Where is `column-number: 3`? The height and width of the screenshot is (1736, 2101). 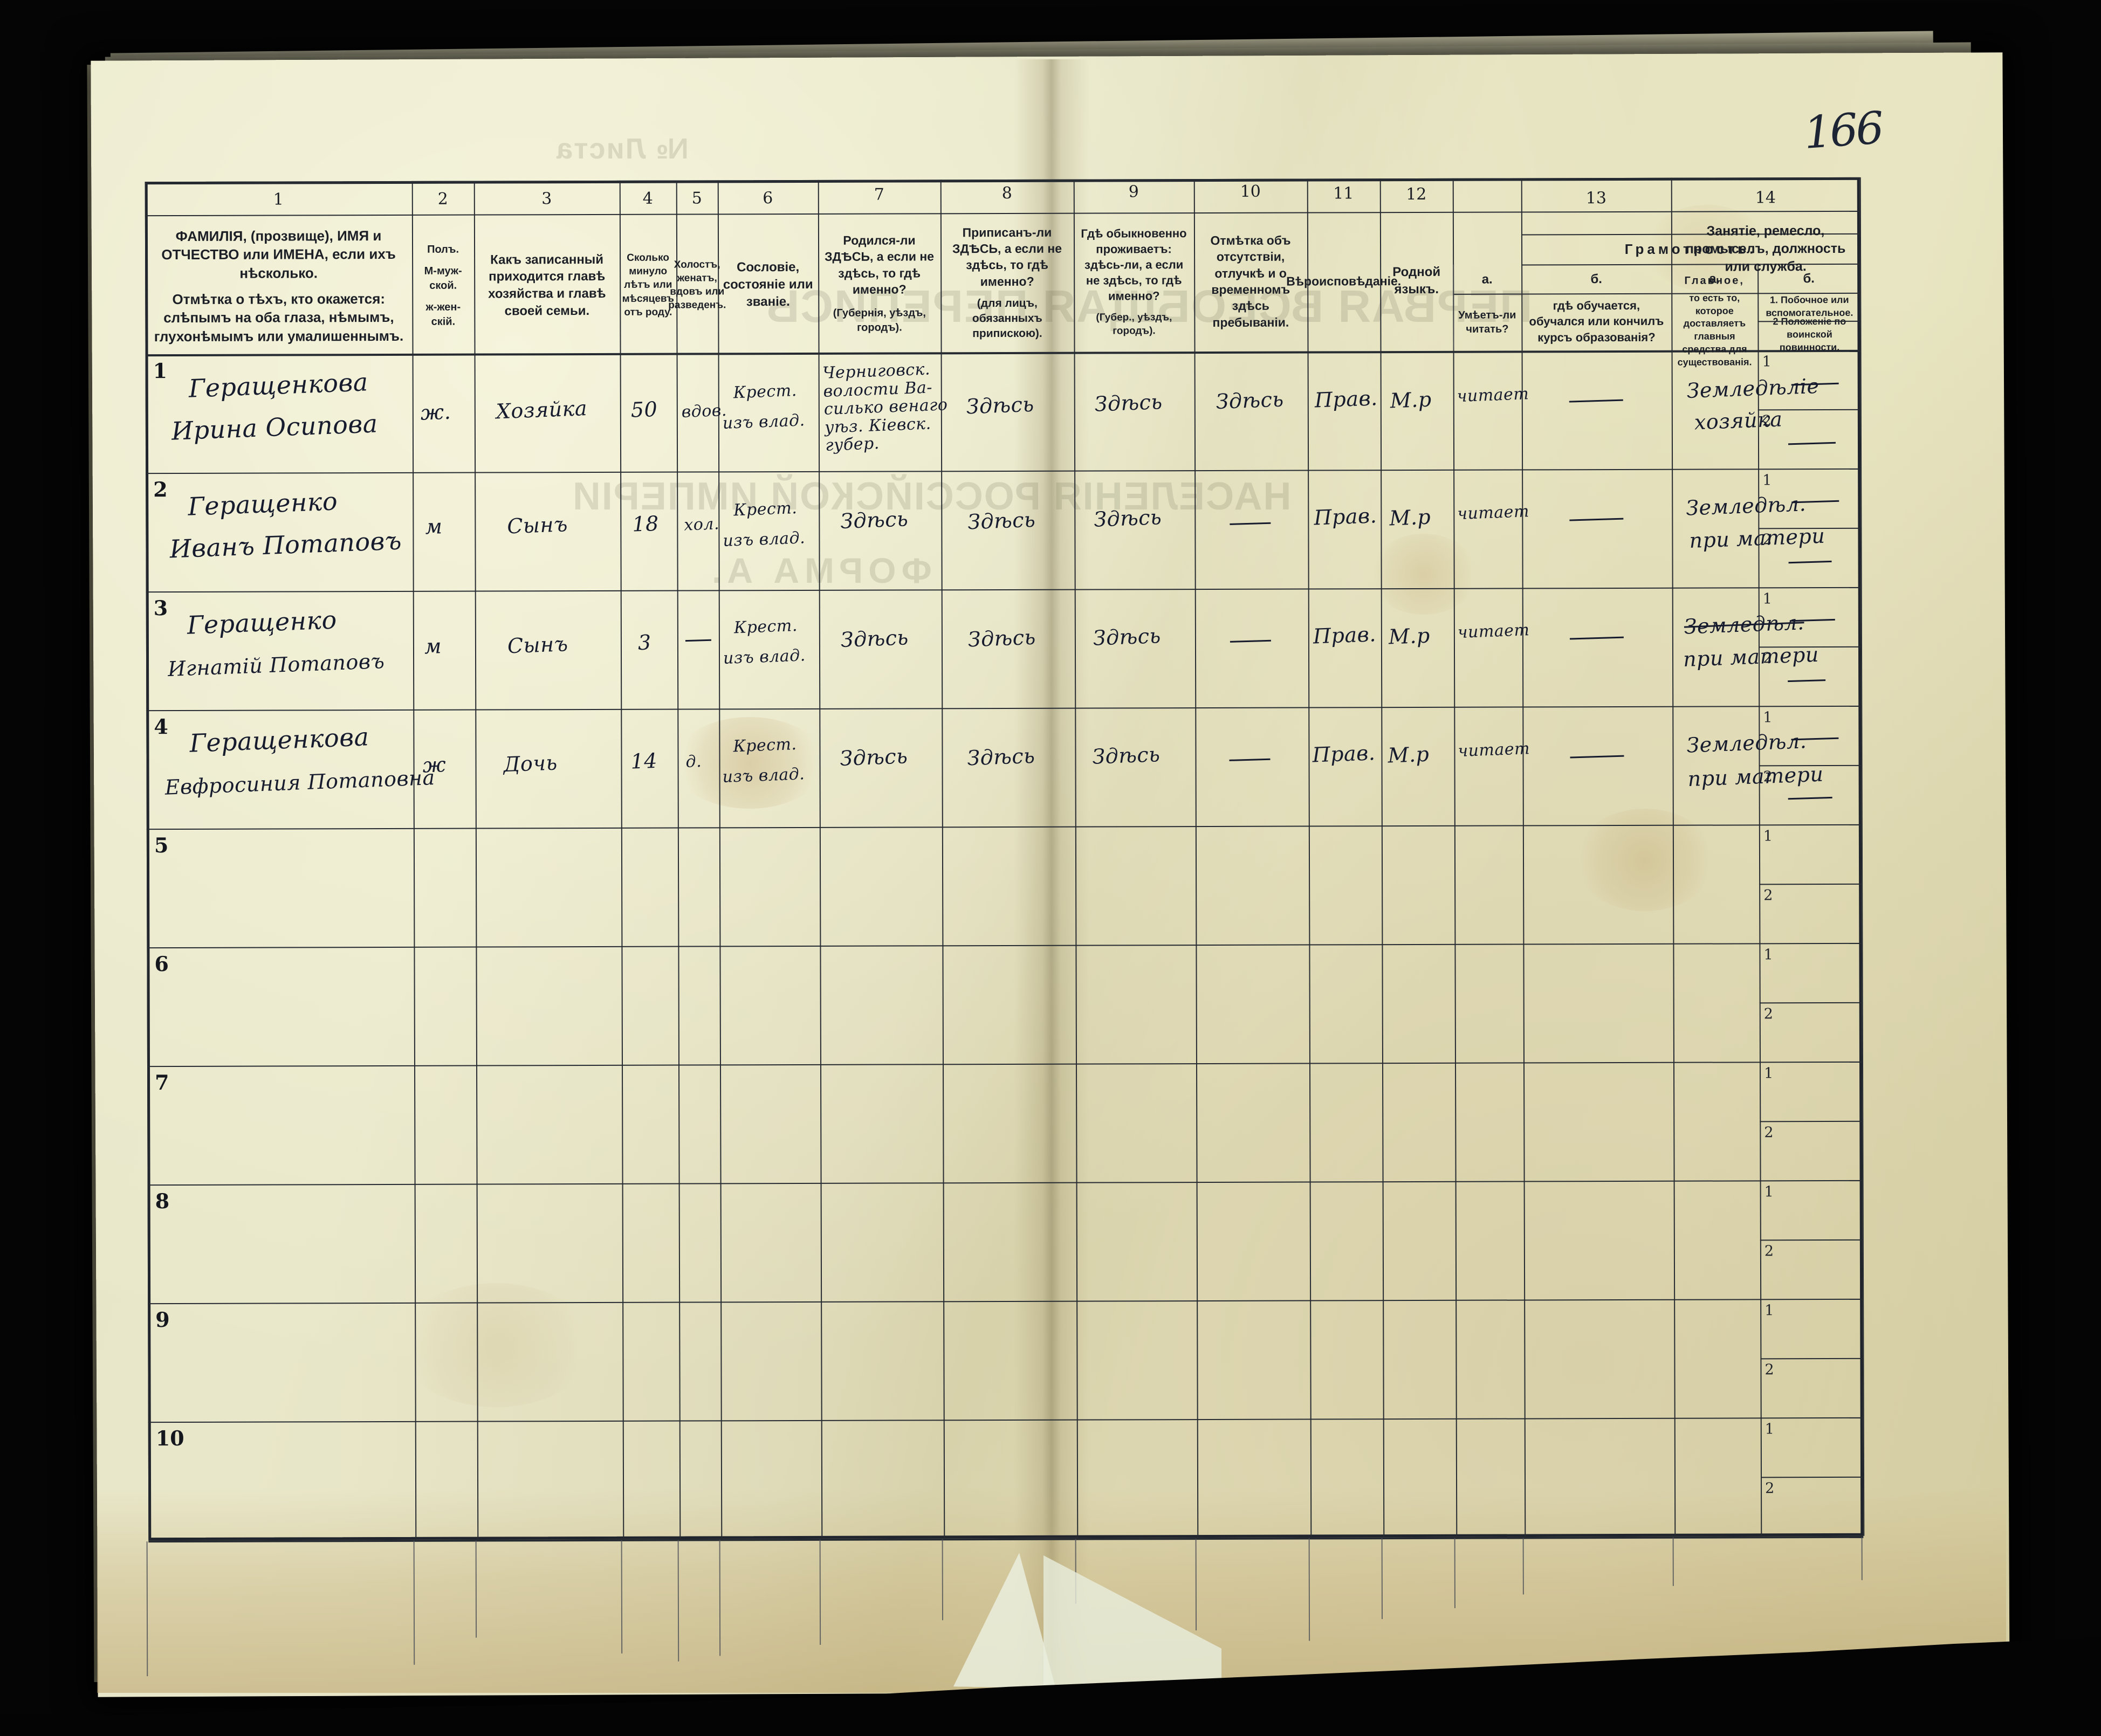
column-number: 3 is located at coordinates (546, 199).